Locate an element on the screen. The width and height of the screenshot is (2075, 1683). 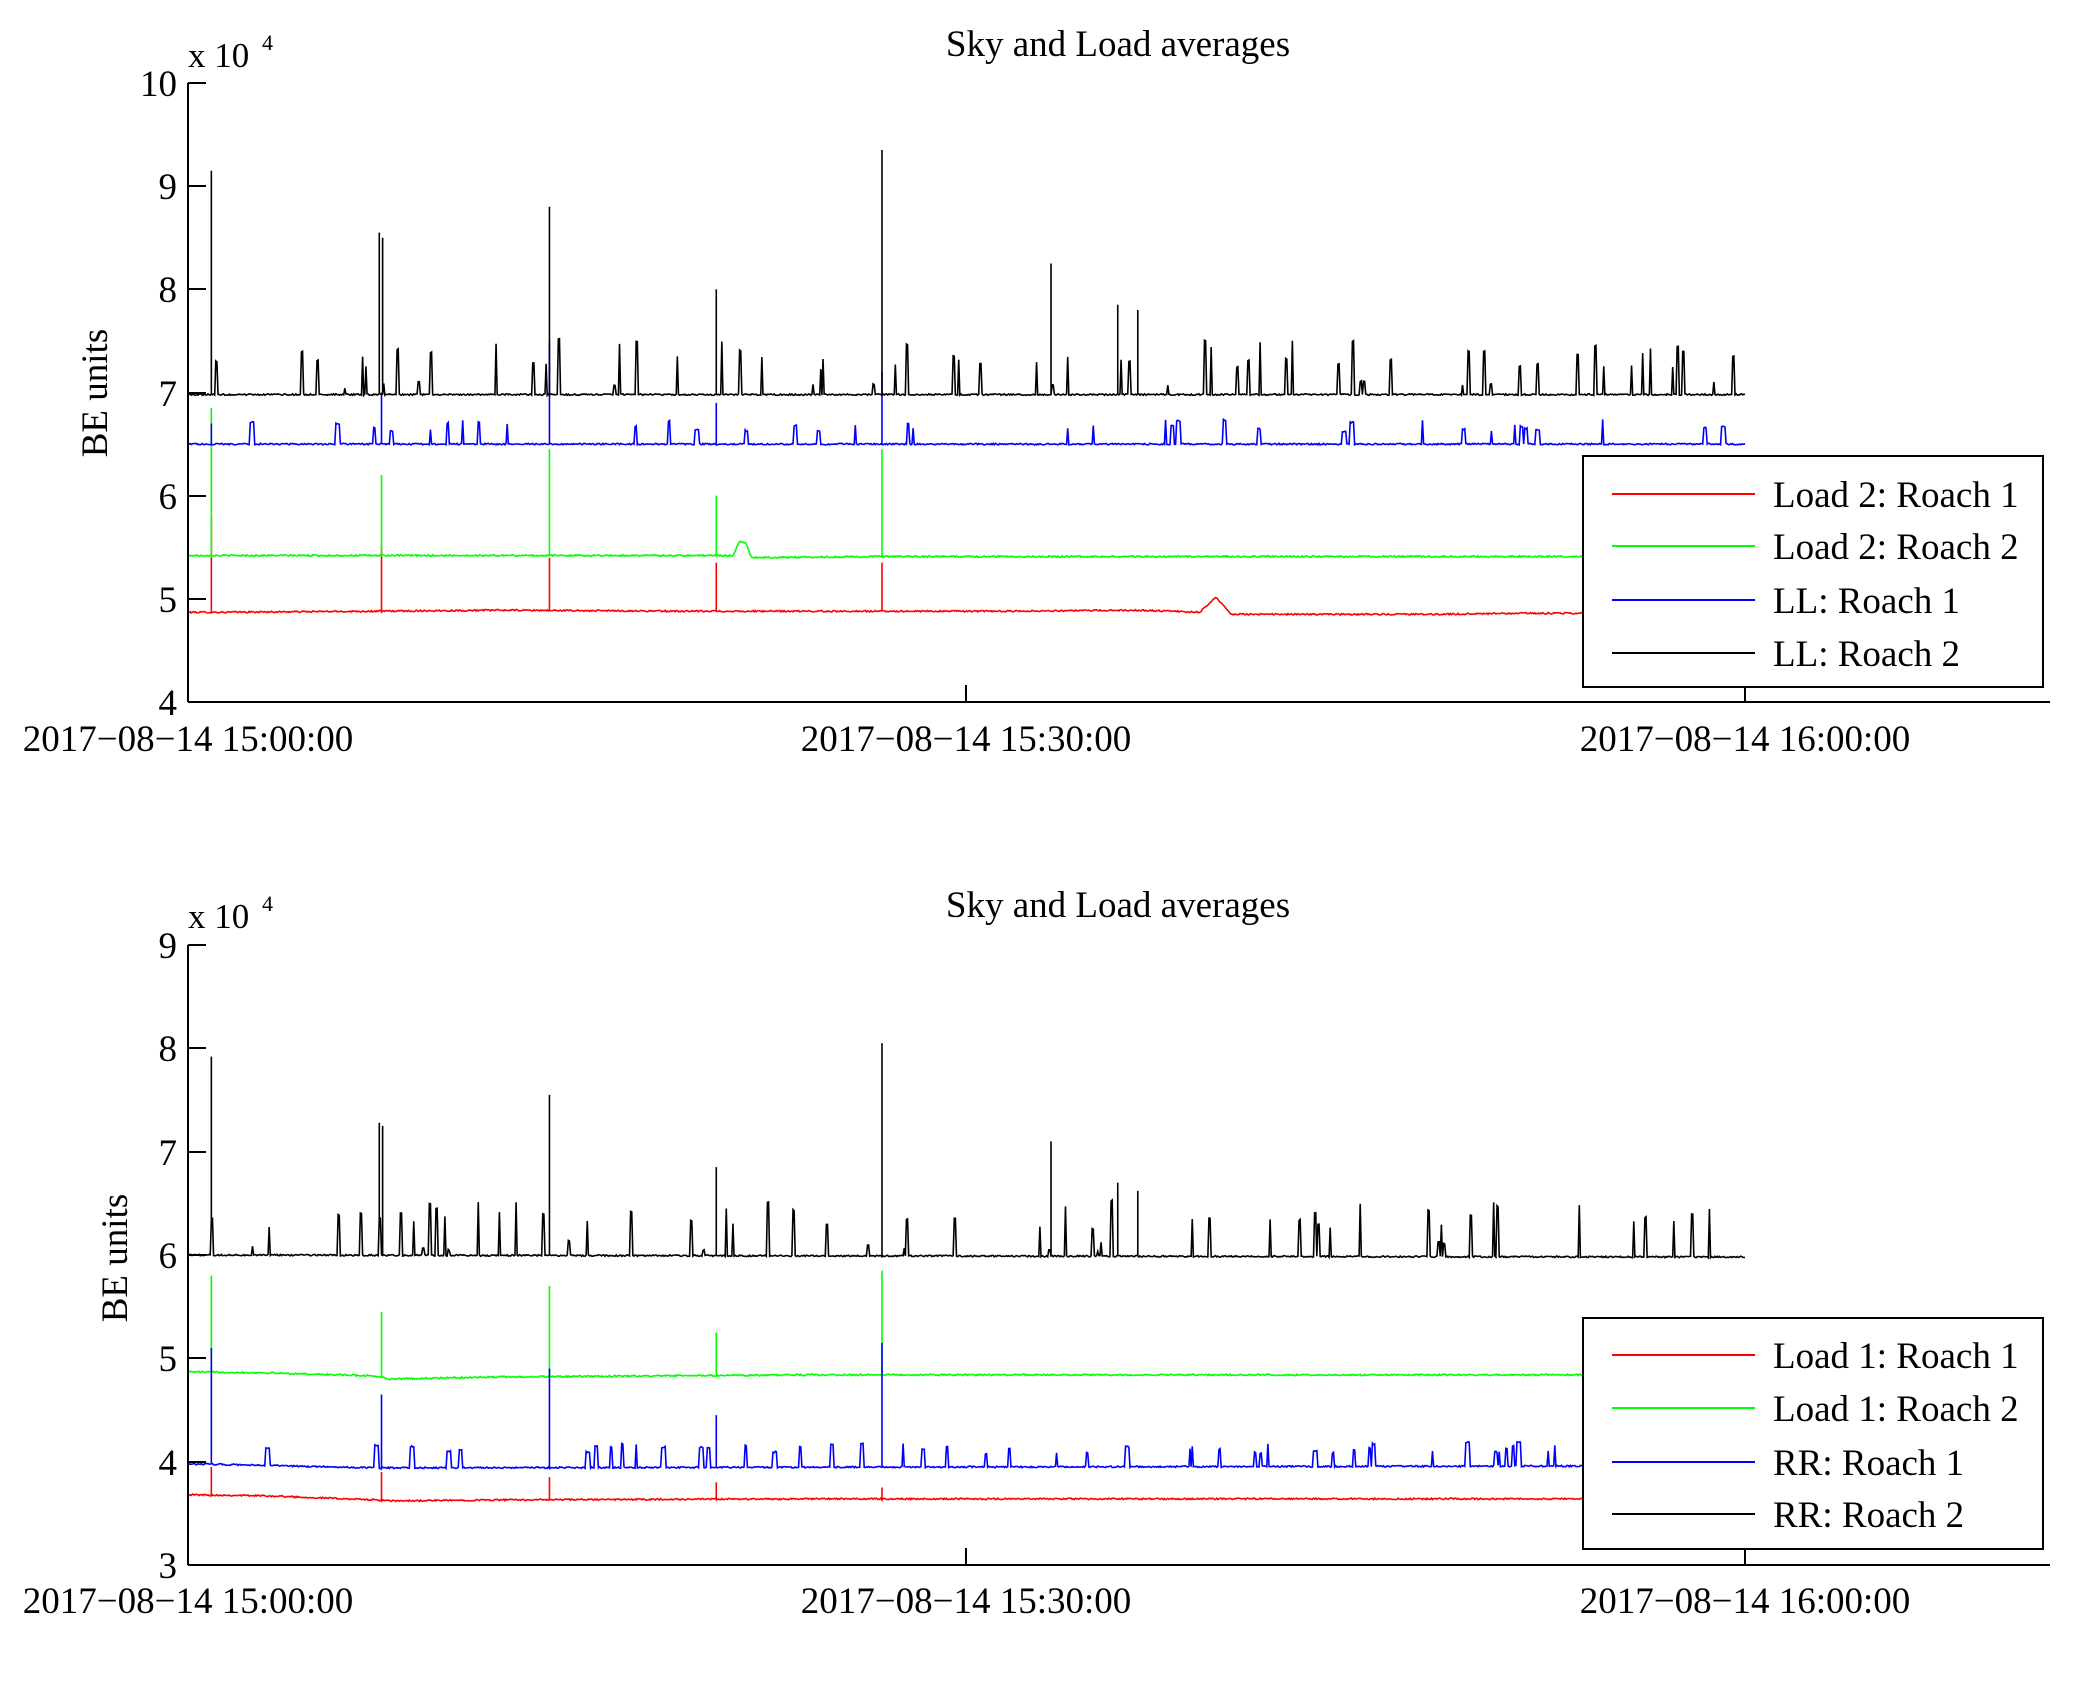
panel-2-y-tick-label: 6 is located at coordinates (168, 1256).